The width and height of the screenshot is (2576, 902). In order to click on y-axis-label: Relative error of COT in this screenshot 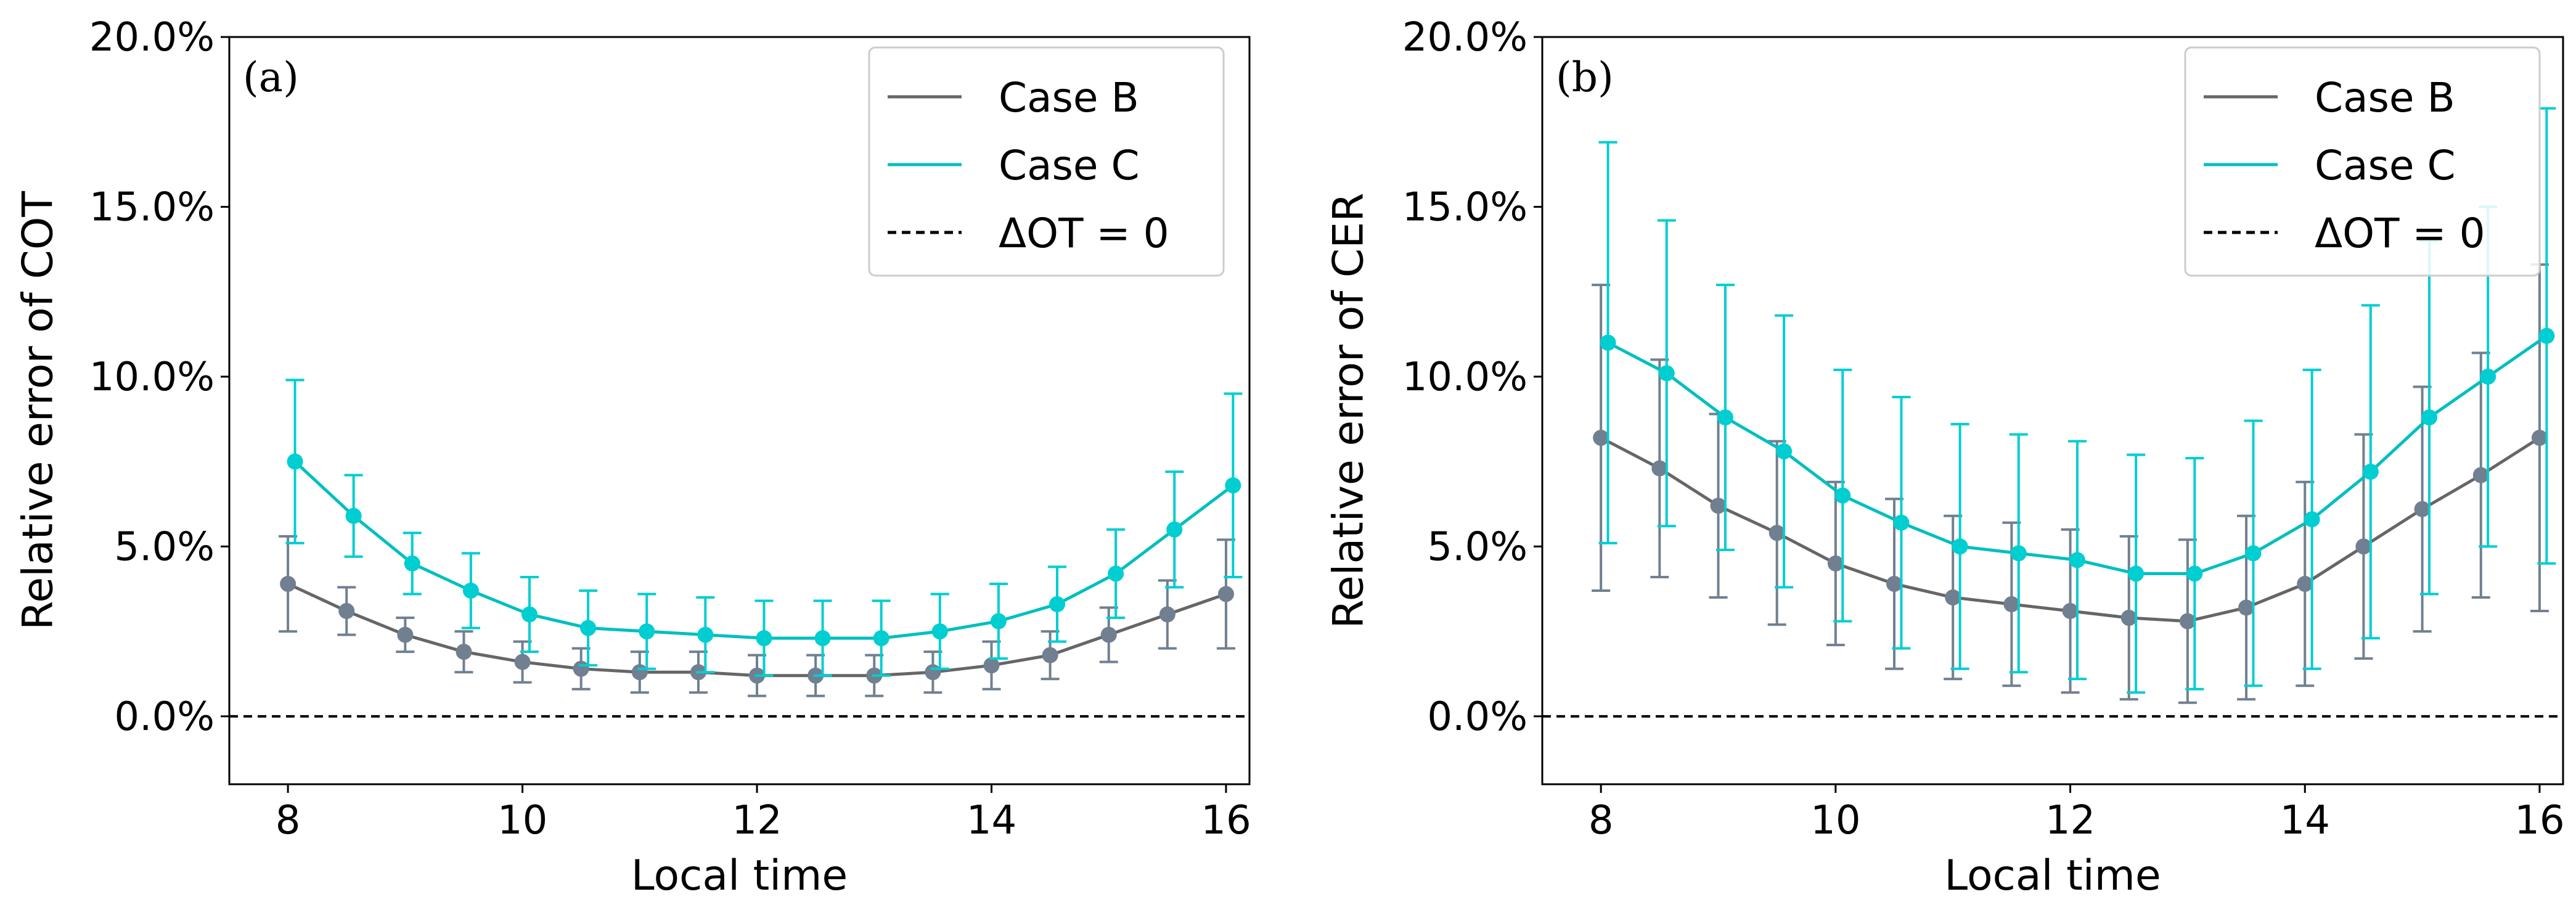, I will do `click(38, 410)`.